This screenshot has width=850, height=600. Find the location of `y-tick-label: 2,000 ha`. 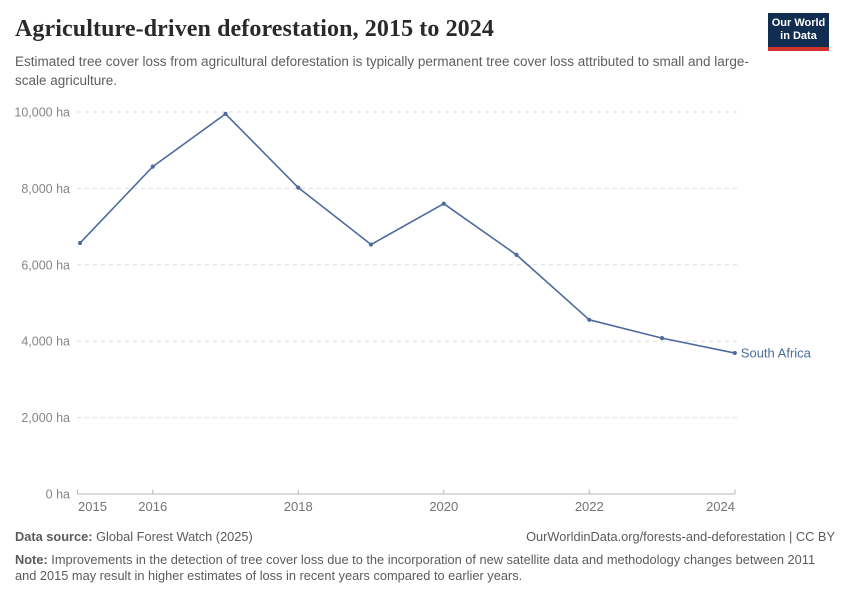

y-tick-label: 2,000 ha is located at coordinates (45, 418).